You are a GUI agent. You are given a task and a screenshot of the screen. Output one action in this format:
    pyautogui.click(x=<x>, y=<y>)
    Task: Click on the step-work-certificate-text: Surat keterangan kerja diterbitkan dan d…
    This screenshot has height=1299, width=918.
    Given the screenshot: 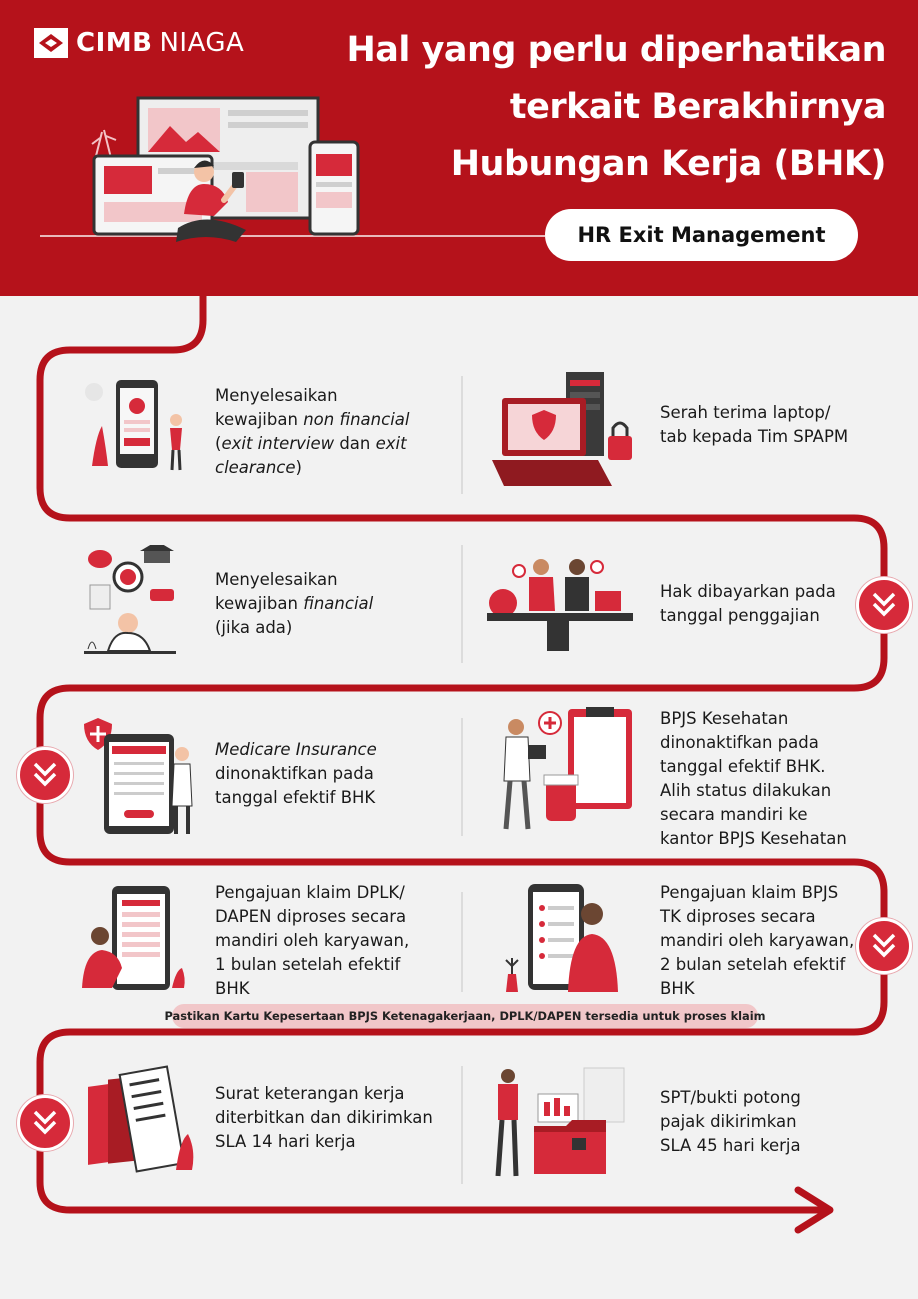 What is the action you would take?
    pyautogui.click(x=324, y=1118)
    